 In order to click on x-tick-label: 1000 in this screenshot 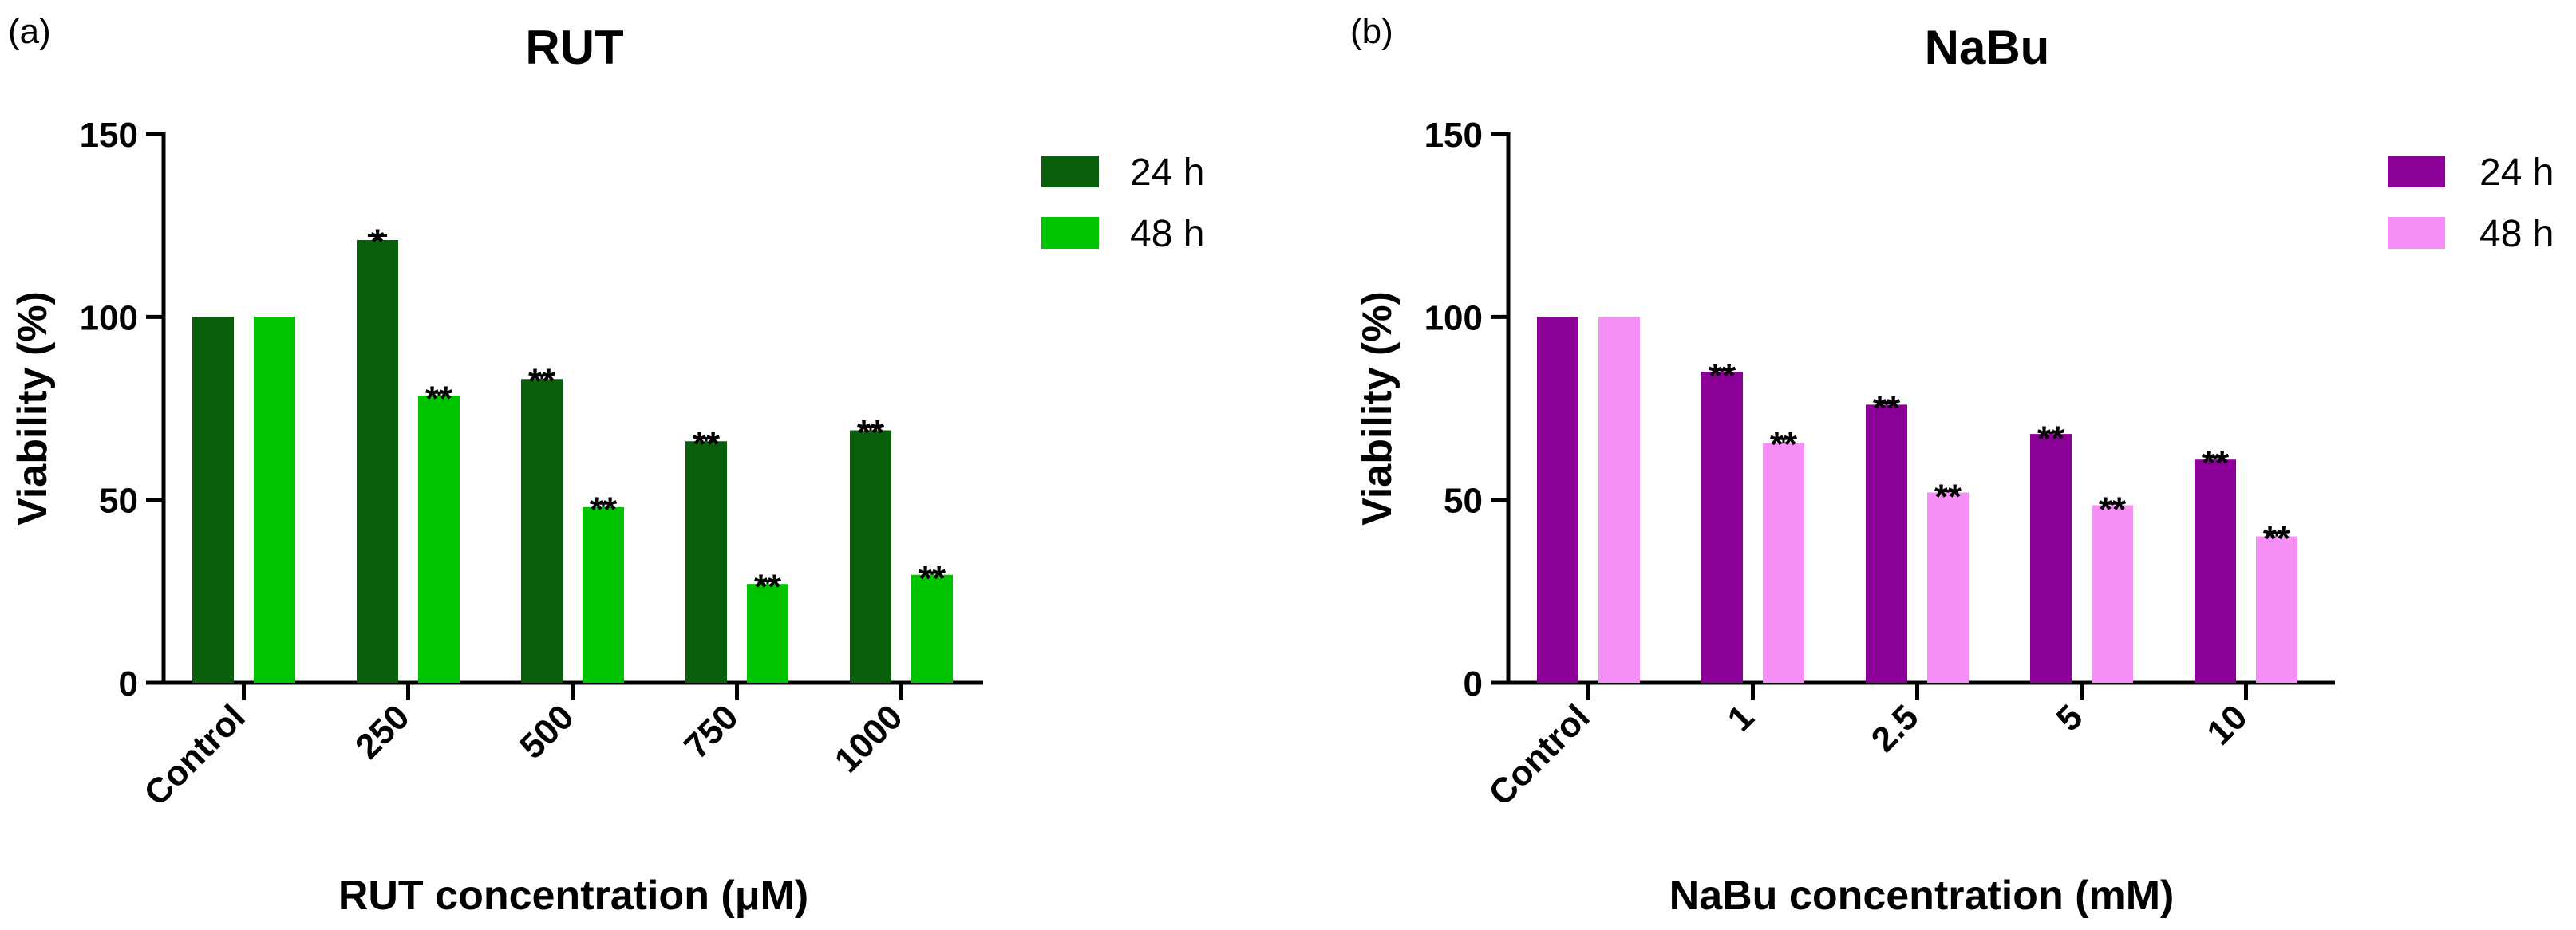, I will do `click(869, 738)`.